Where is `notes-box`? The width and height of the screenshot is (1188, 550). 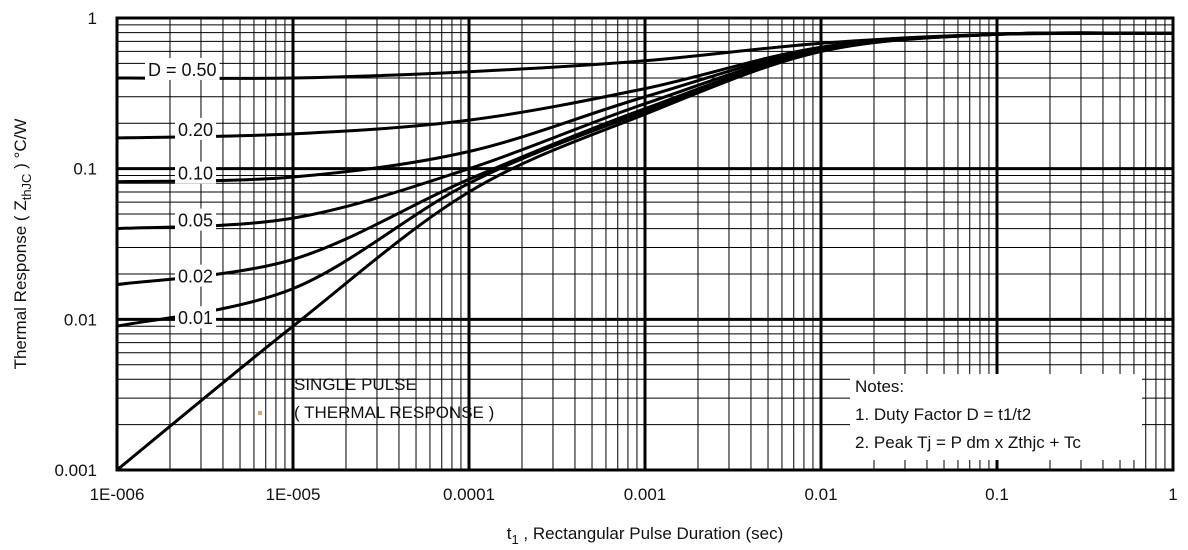
notes-box is located at coordinates (996, 417).